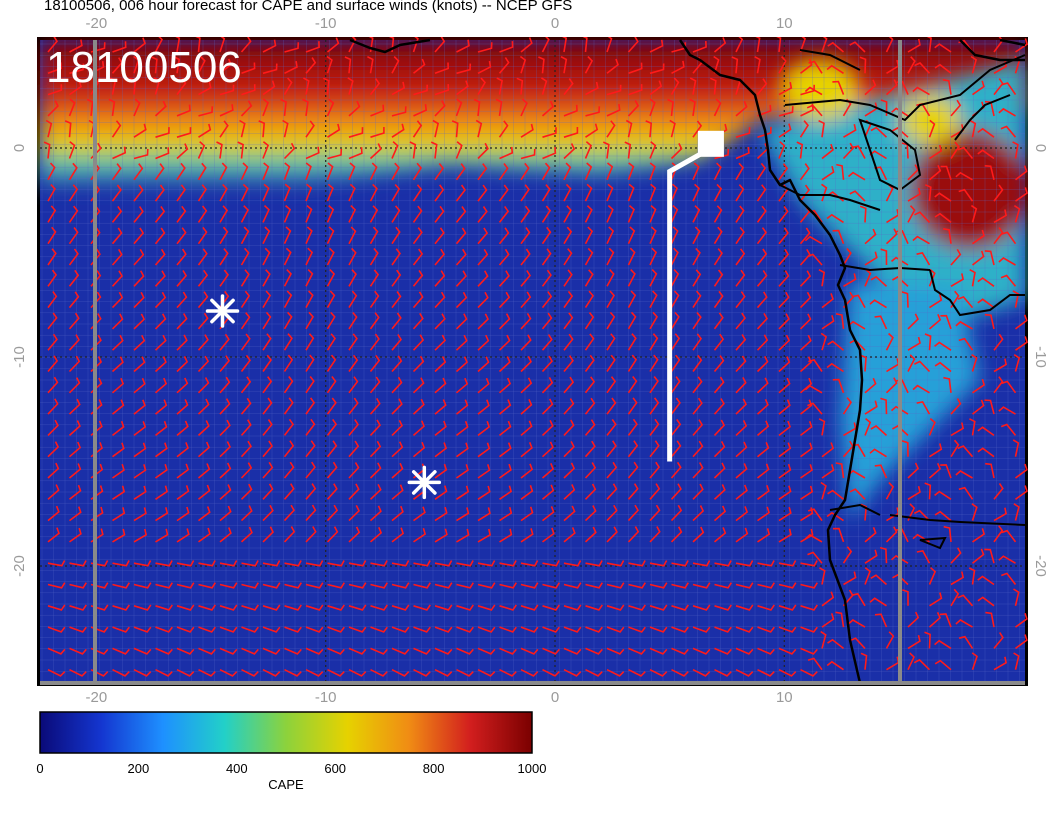 The image size is (1056, 816). Describe the element at coordinates (19, 566) in the screenshot. I see `left-lat-tick-label: -20` at that location.